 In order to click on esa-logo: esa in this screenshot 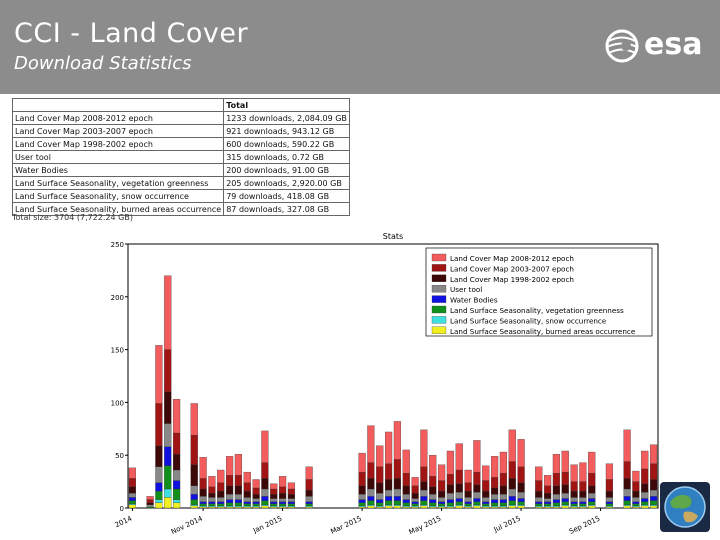, I will do `click(656, 45)`.